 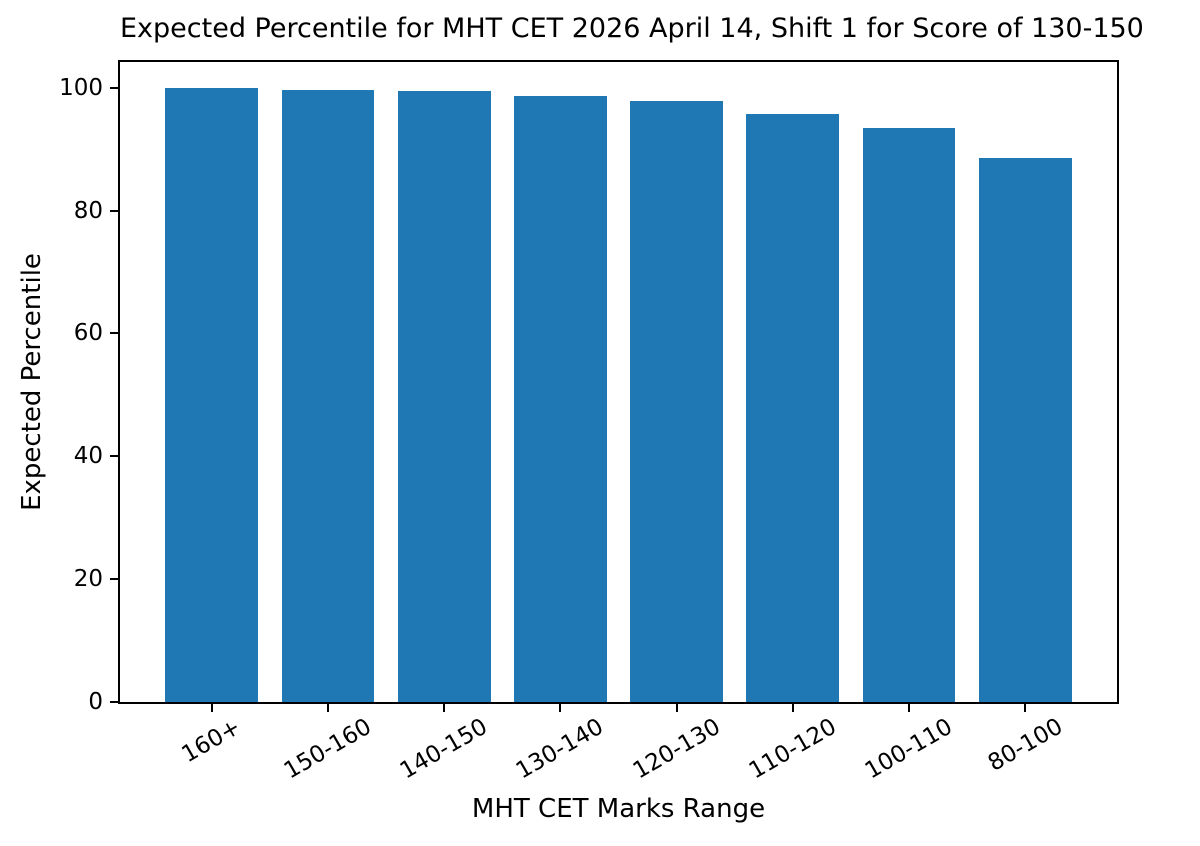 What do you see at coordinates (88, 579) in the screenshot?
I see `y-tick-label: 20` at bounding box center [88, 579].